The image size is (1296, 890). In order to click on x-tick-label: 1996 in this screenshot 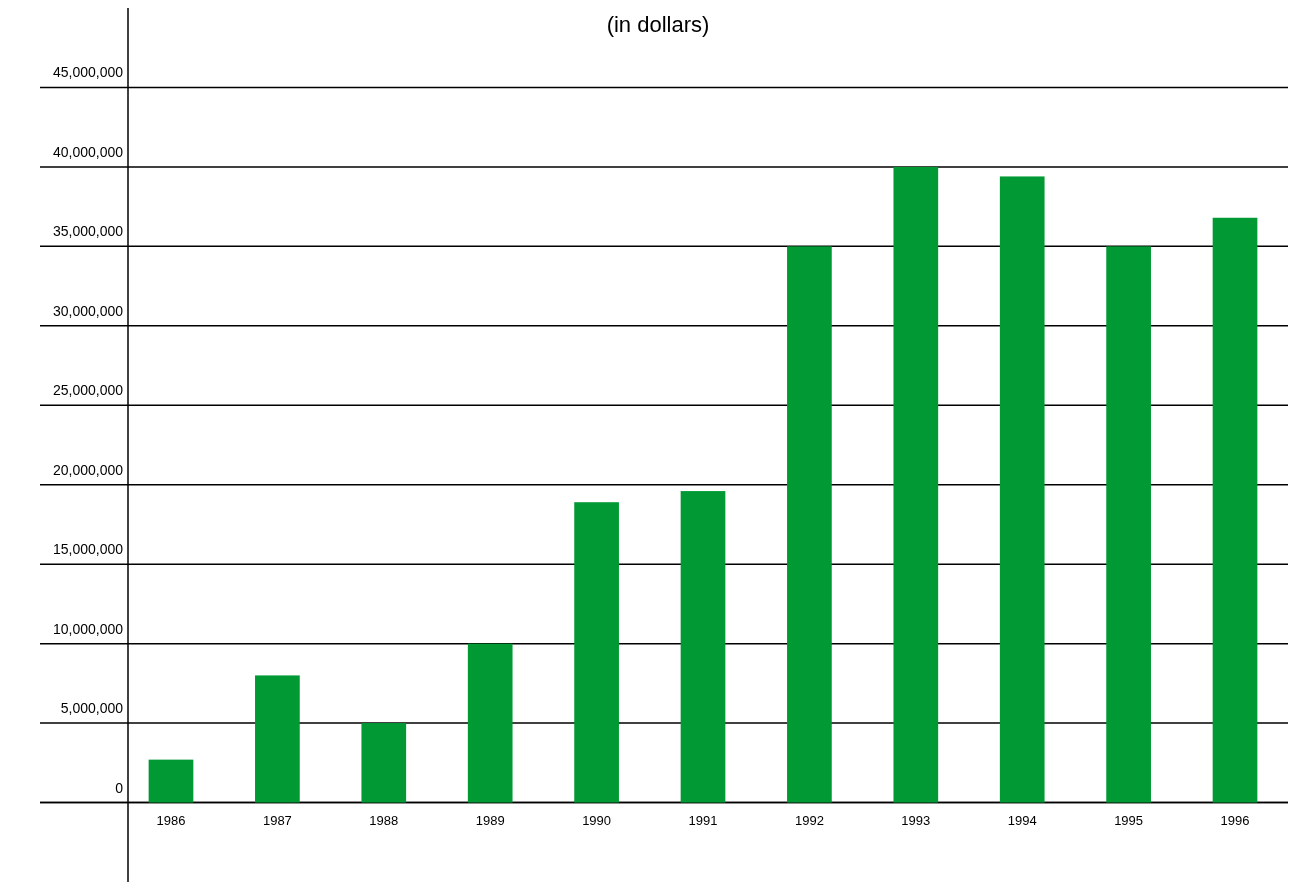, I will do `click(1235, 820)`.